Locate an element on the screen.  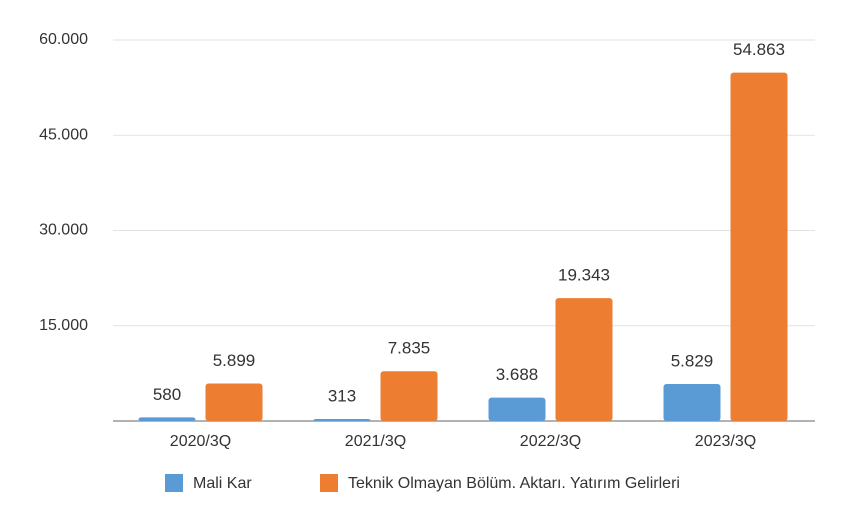
value-label: 580 is located at coordinates (167, 394).